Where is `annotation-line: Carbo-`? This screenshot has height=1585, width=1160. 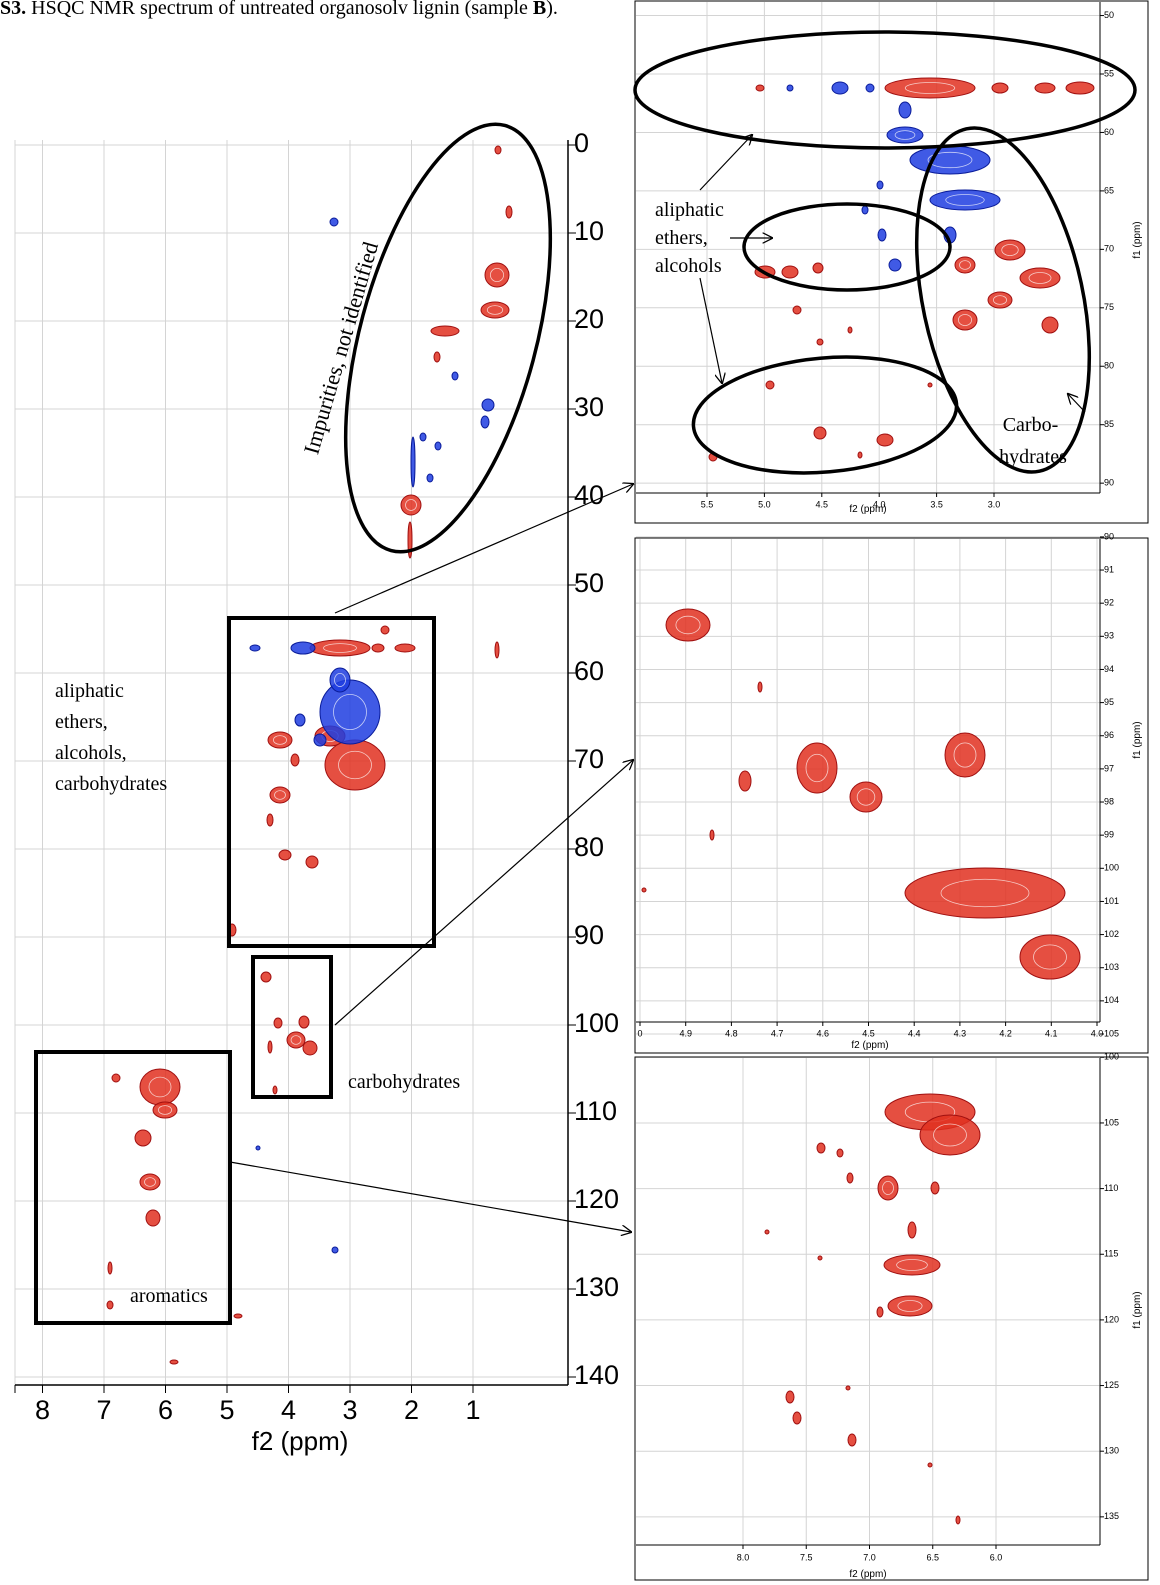
annotation-line: Carbo- is located at coordinates (1031, 425).